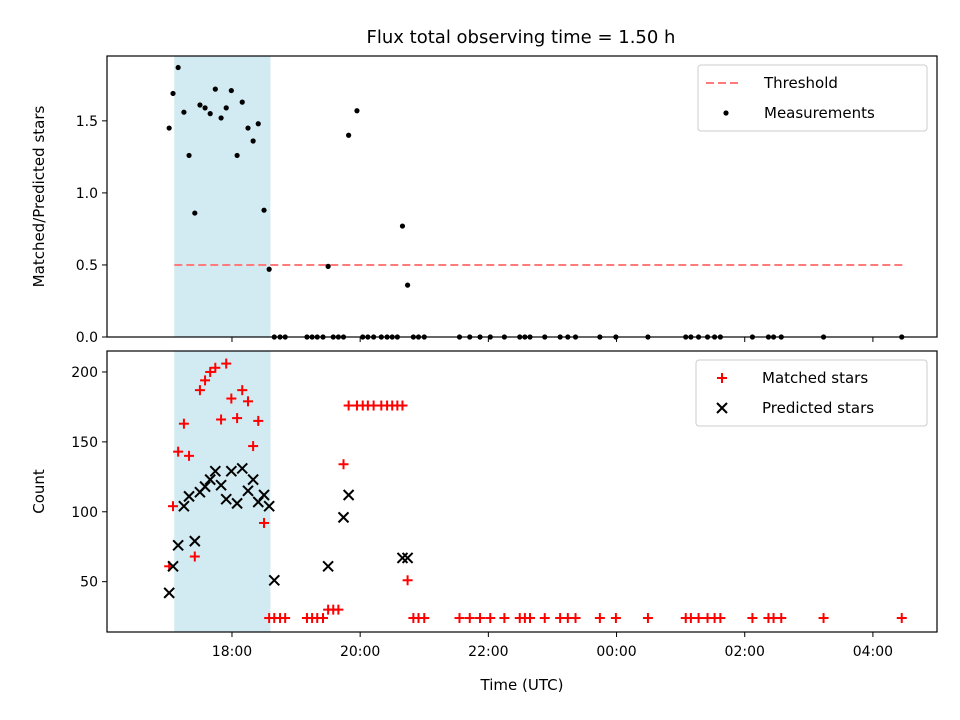  I want to click on x-tick-label: 20:00, so click(360, 652).